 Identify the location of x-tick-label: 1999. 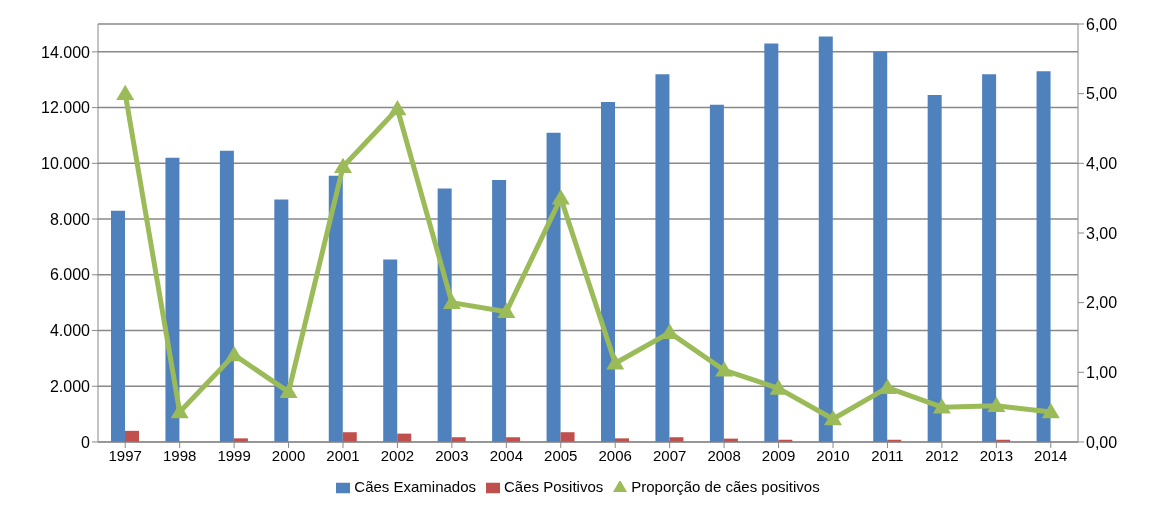
(234, 455).